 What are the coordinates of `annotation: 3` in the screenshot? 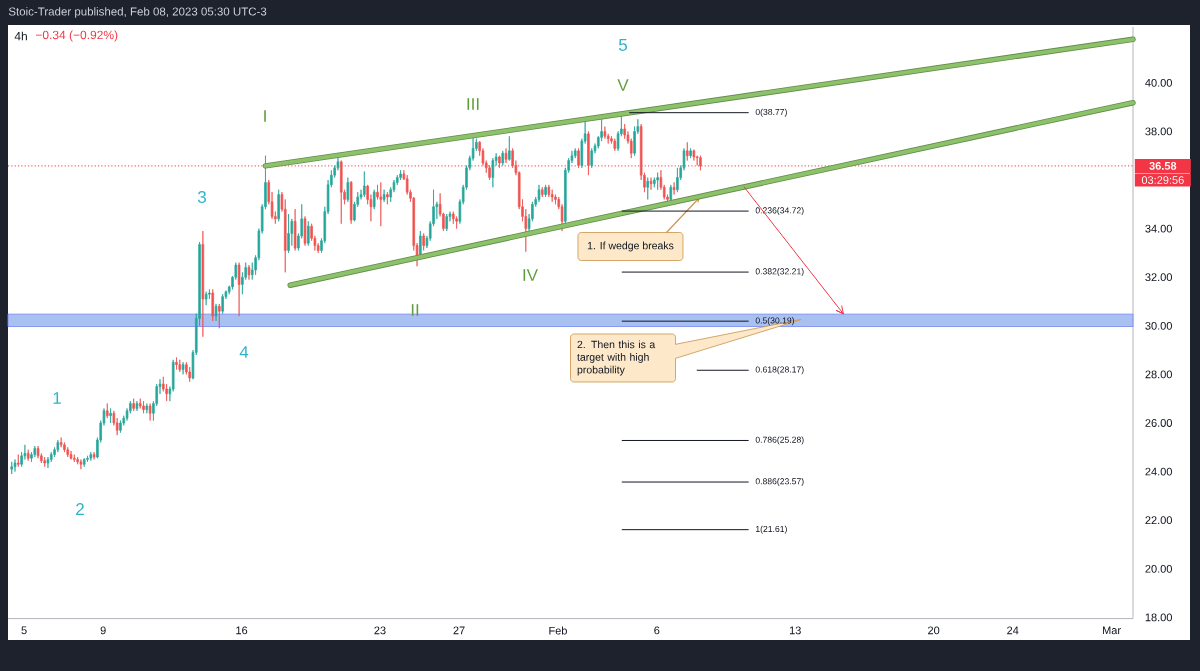 It's located at (201, 197).